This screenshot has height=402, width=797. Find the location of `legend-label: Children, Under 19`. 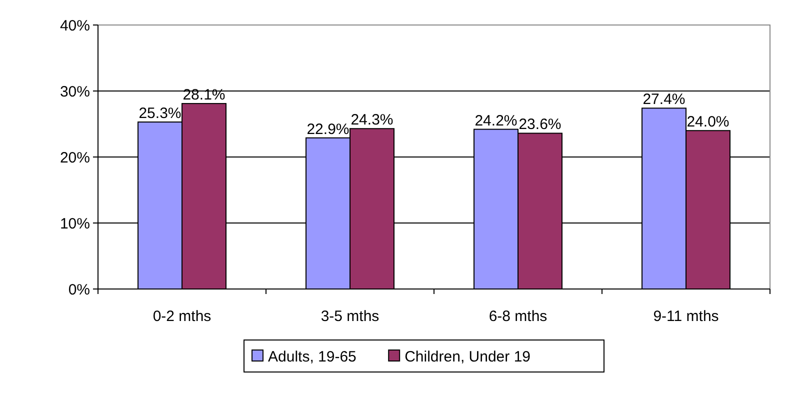

legend-label: Children, Under 19 is located at coordinates (467, 357).